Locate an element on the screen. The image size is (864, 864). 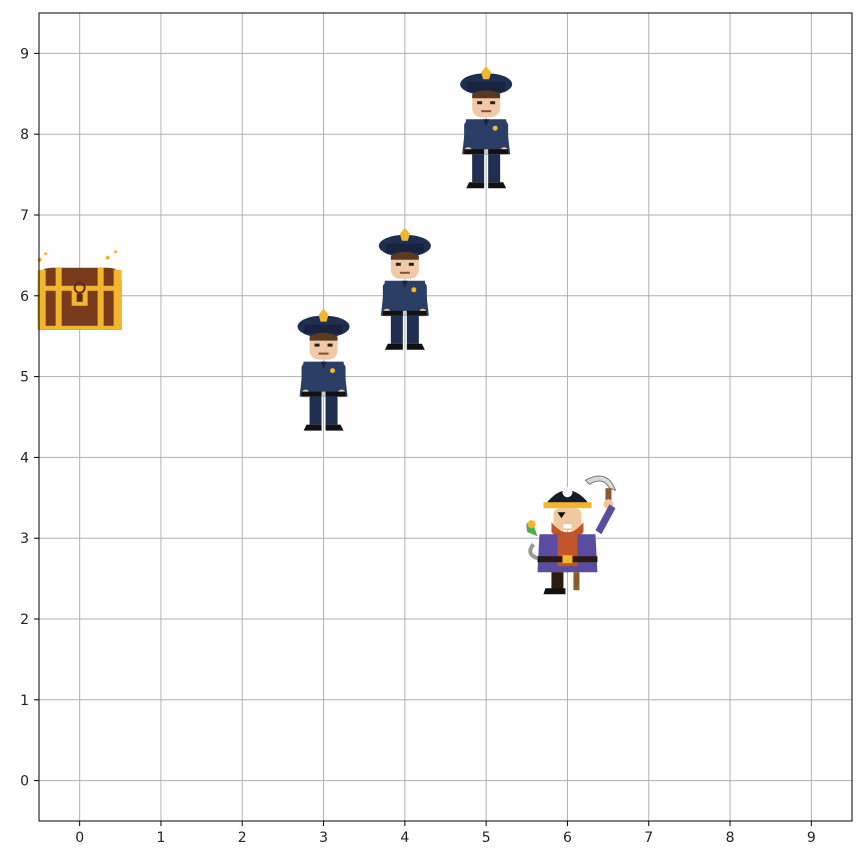
x-tick-label: 7 is located at coordinates (648, 838).